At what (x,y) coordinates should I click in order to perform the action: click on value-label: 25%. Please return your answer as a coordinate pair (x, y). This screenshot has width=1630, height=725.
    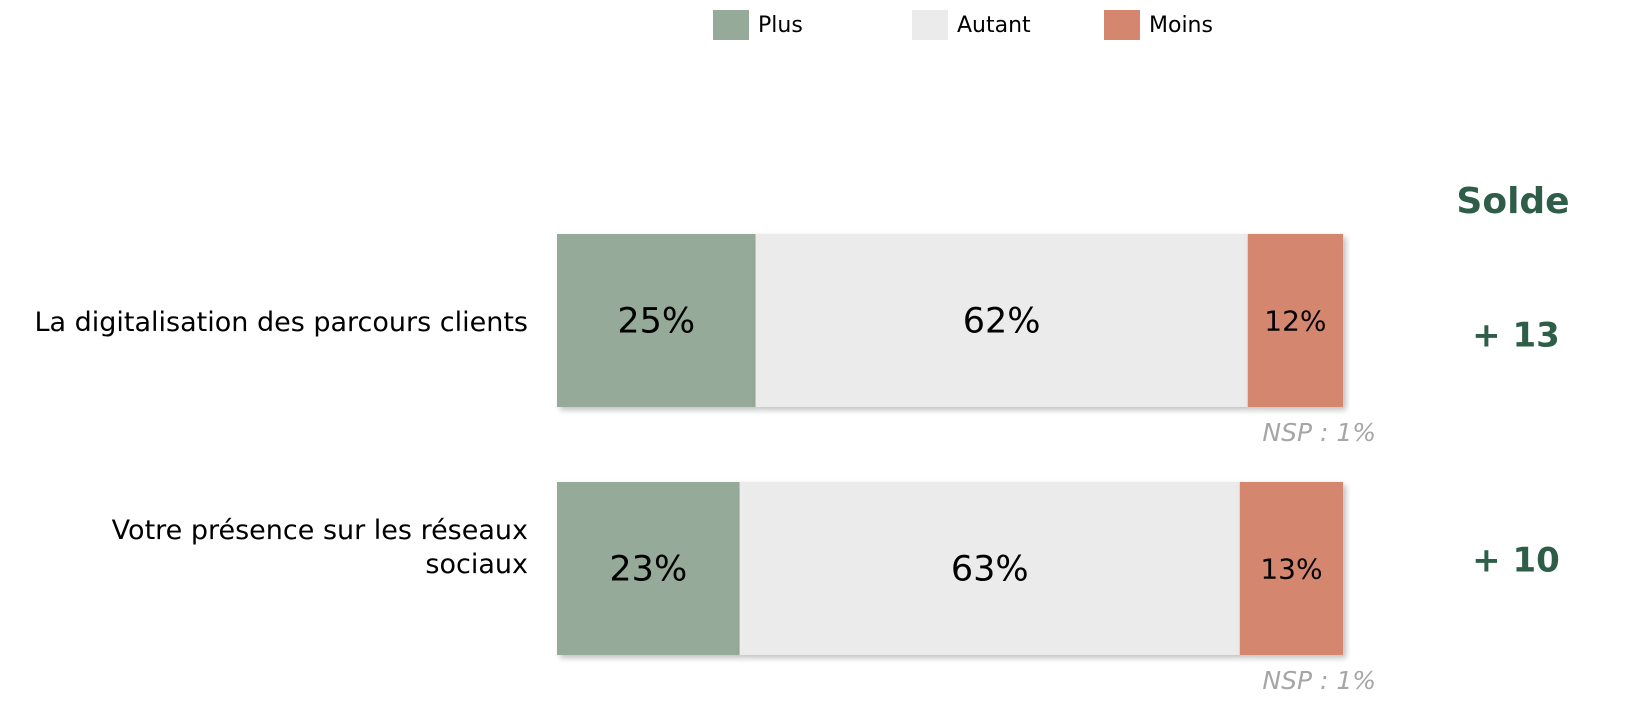
    Looking at the image, I should click on (656, 322).